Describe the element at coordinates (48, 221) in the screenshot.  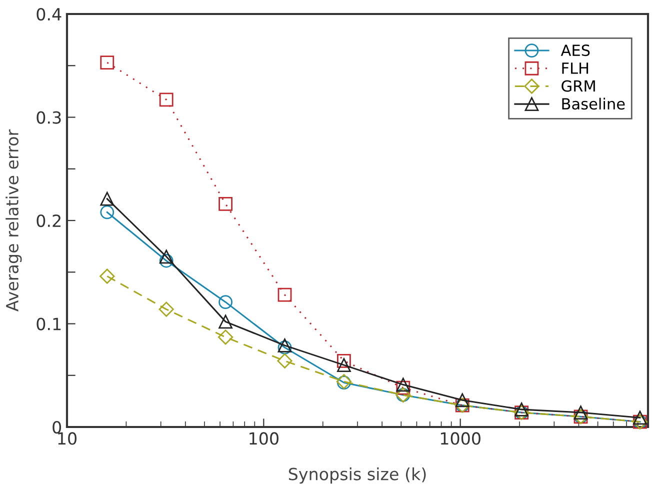
I see `y-tick-label: 0.2` at that location.